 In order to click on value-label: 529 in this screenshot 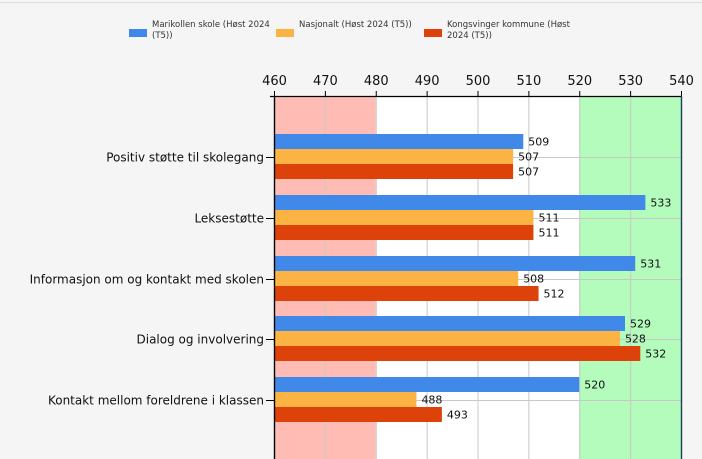, I will do `click(640, 324)`.